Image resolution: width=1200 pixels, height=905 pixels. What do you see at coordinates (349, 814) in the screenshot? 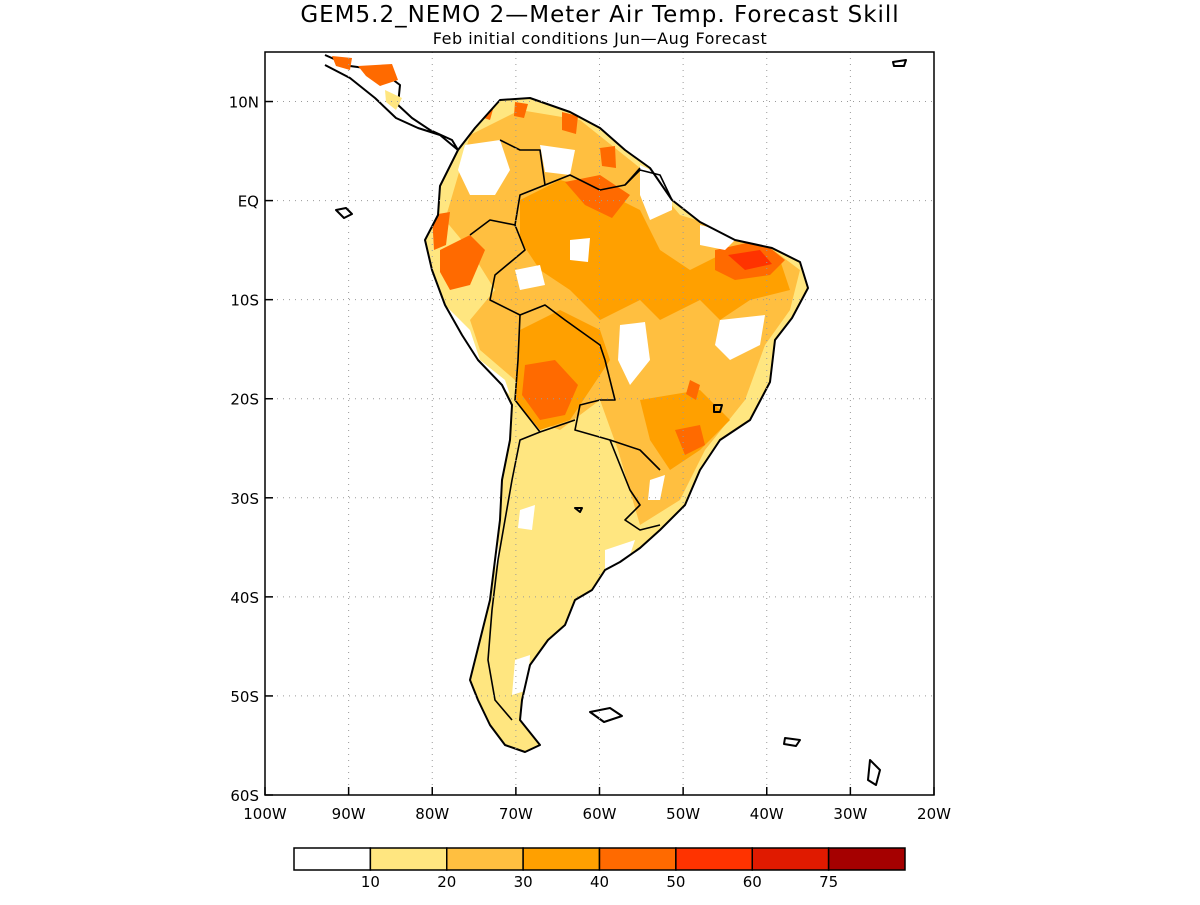
I see `lon-tick-label: 90W` at bounding box center [349, 814].